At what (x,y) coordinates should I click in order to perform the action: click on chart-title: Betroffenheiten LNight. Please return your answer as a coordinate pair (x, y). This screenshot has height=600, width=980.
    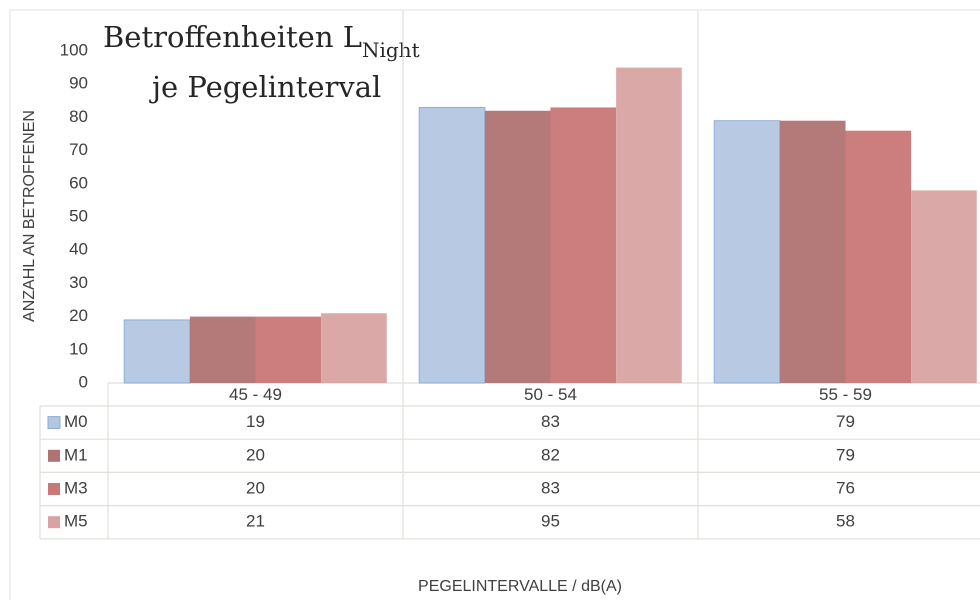
    Looking at the image, I should click on (261, 41).